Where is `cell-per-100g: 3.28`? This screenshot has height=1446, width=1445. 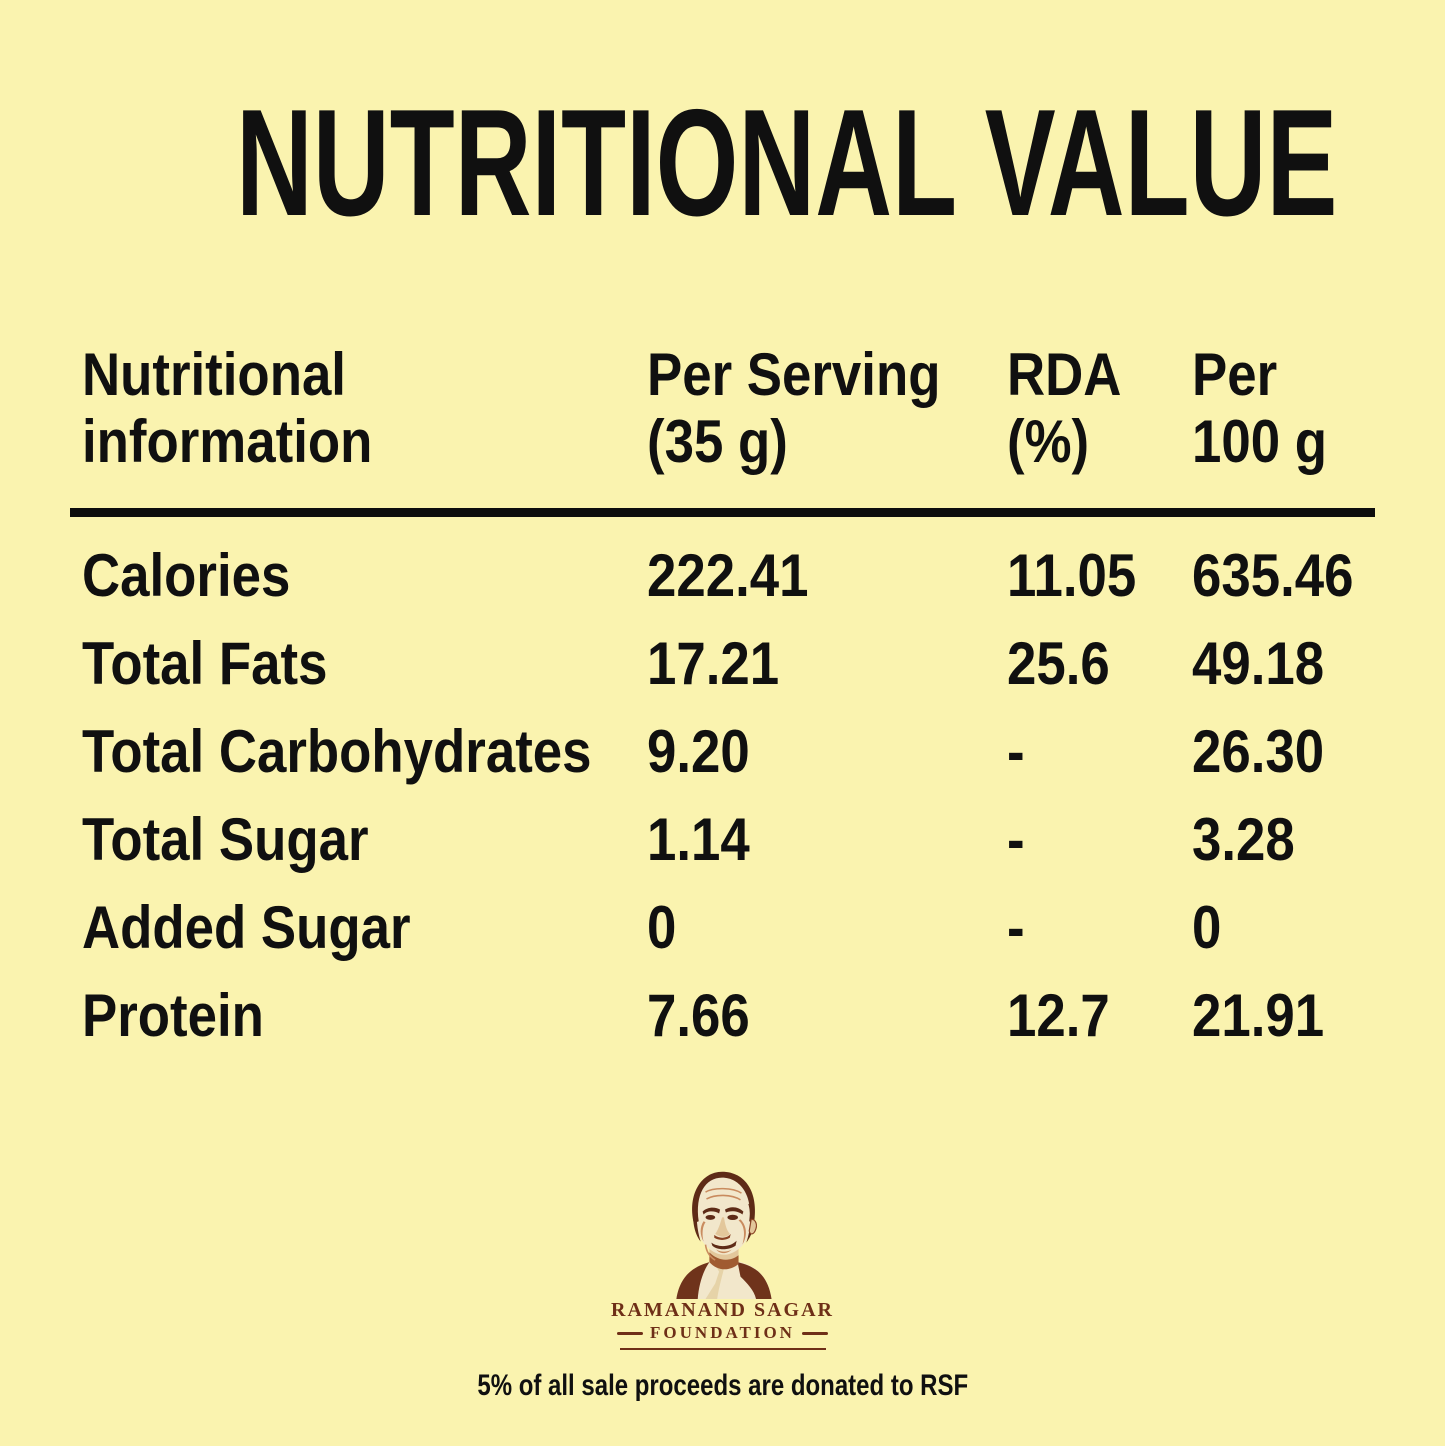
cell-per-100g: 3.28 is located at coordinates (1243, 839).